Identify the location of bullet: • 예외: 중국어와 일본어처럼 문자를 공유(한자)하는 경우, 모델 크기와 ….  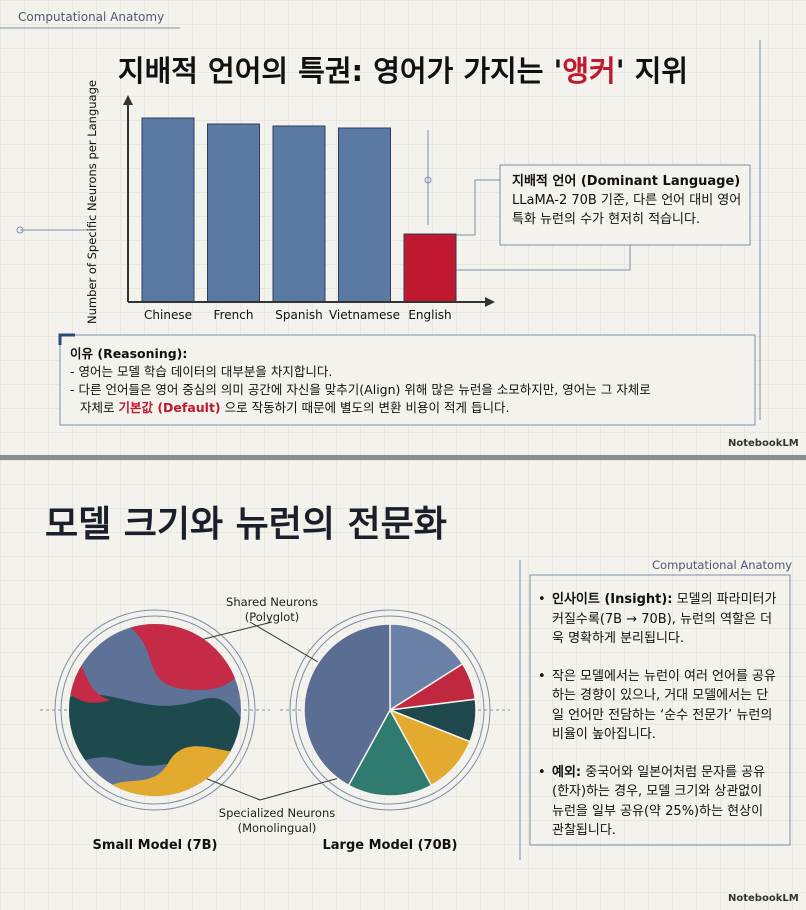
(652, 801).